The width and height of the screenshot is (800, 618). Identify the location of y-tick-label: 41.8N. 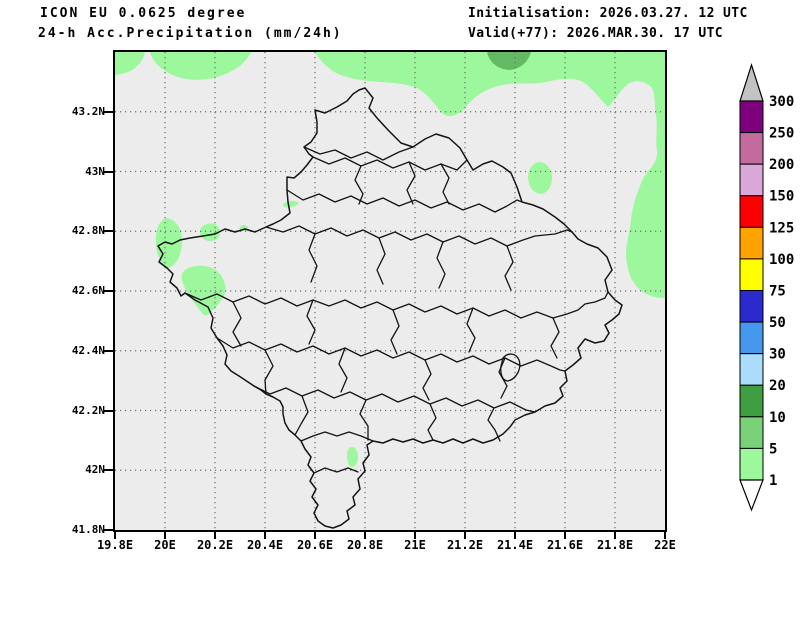
(88, 529).